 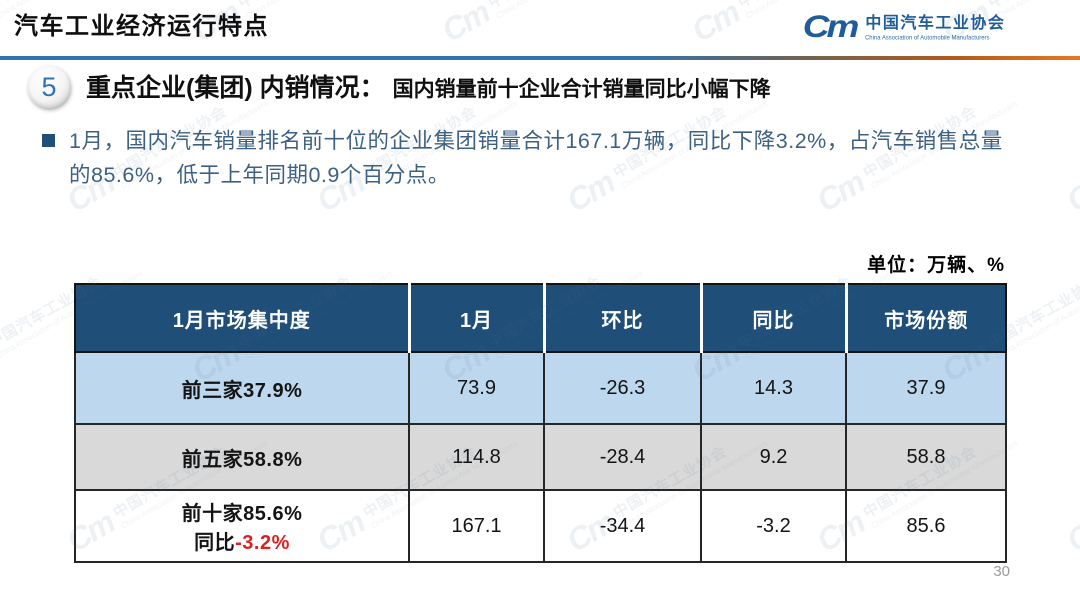 I want to click on table-cell-value: -28.4, so click(x=622, y=457).